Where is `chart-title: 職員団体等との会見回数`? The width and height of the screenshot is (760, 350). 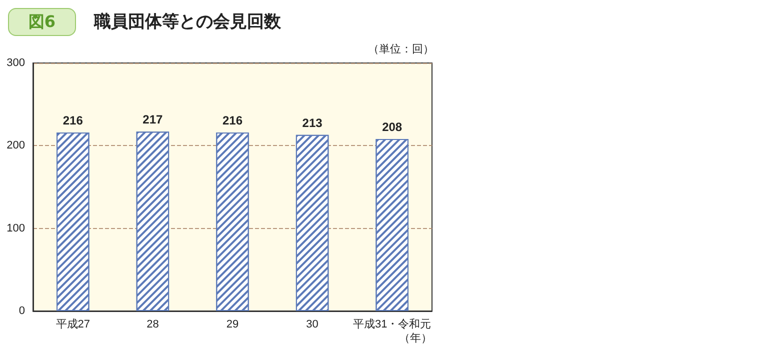 chart-title: 職員団体等との会見回数 is located at coordinates (187, 22).